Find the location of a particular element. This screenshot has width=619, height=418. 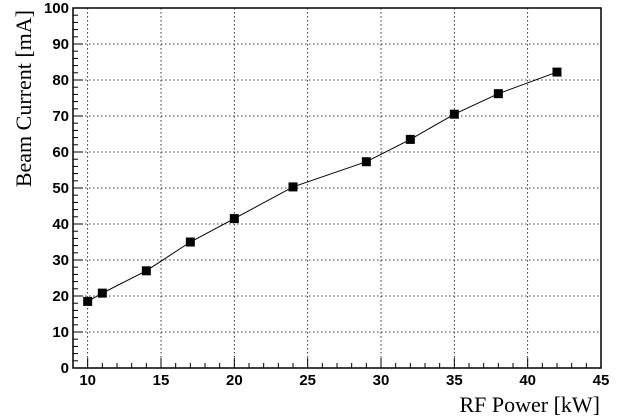

x-axis-title: RF Power [kW] is located at coordinates (529, 404).